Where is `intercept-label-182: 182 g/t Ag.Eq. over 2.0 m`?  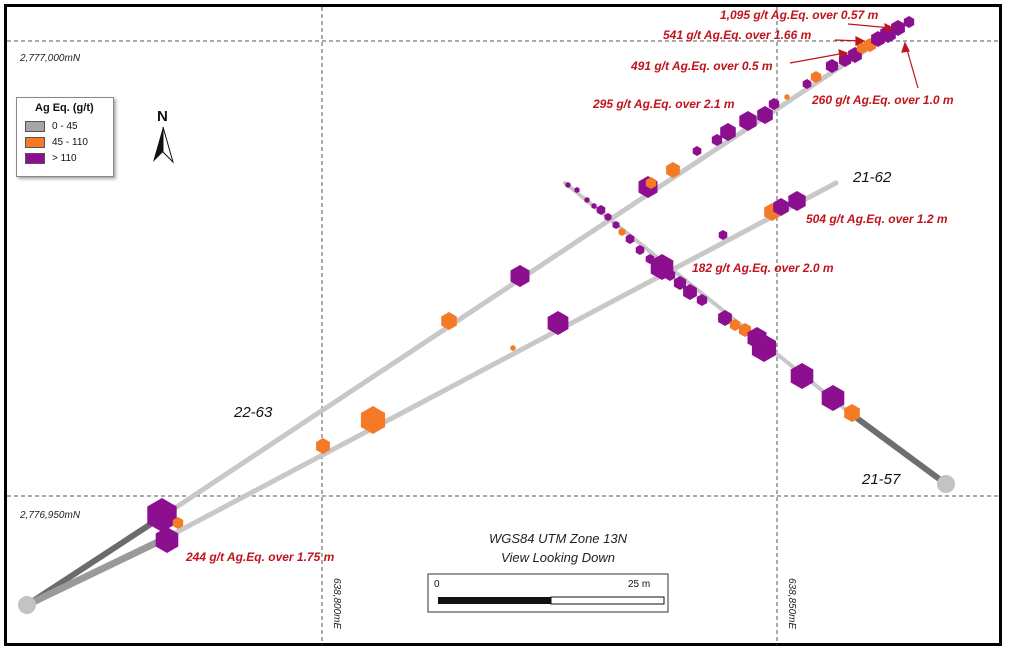 intercept-label-182: 182 g/t Ag.Eq. over 2.0 m is located at coordinates (763, 268).